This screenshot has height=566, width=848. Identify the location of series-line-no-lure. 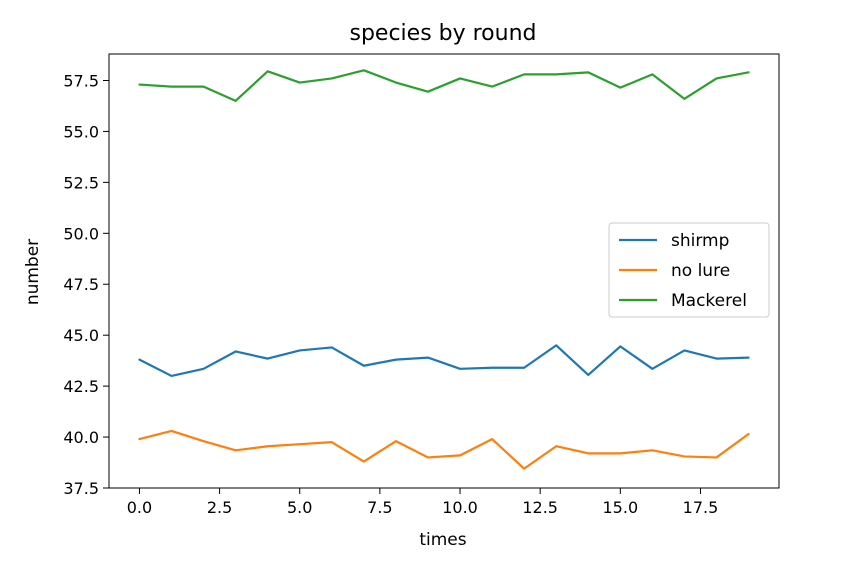
(444, 449).